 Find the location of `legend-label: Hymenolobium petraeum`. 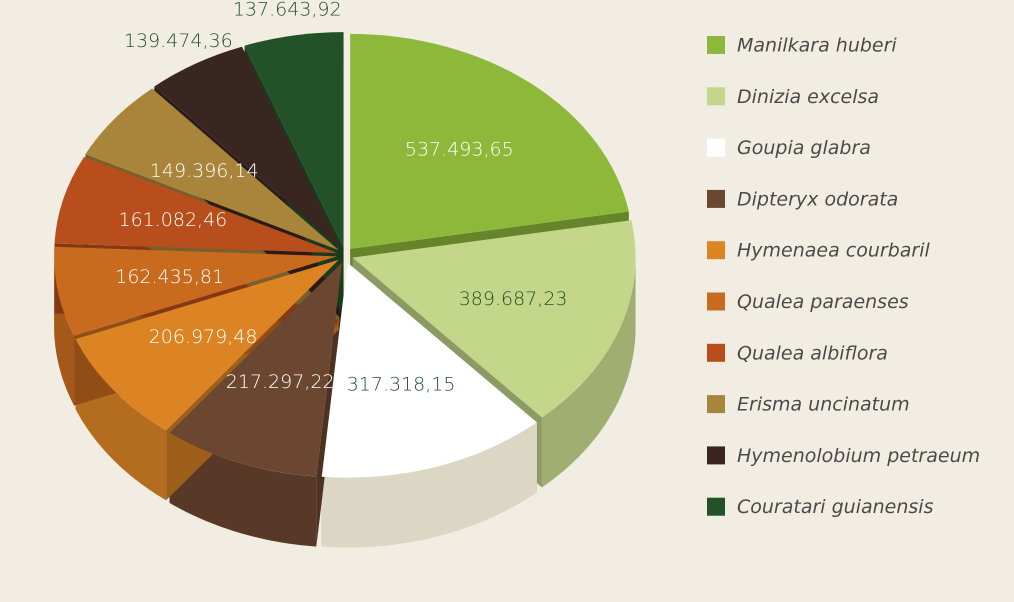

legend-label: Hymenolobium petraeum is located at coordinates (858, 456).